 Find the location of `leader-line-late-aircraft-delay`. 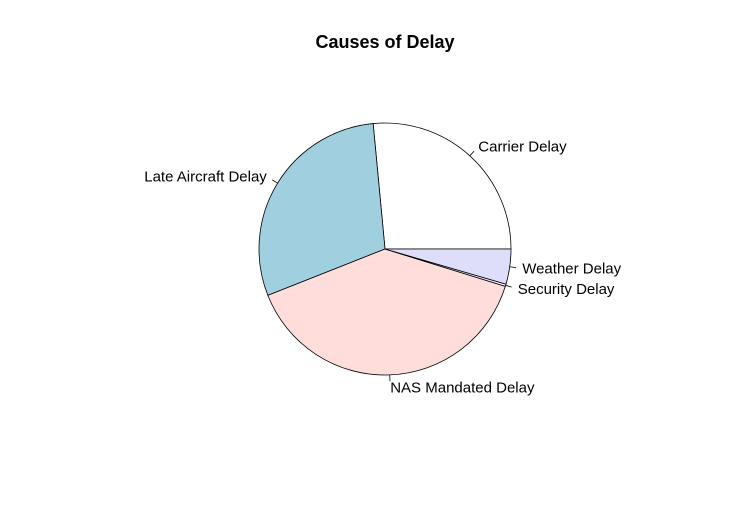

leader-line-late-aircraft-delay is located at coordinates (274, 181).